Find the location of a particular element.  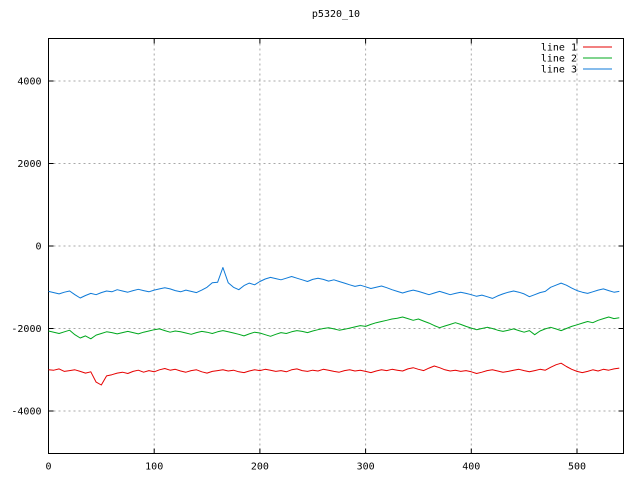

y-tick-label-2000: 2000 is located at coordinates (29, 164).